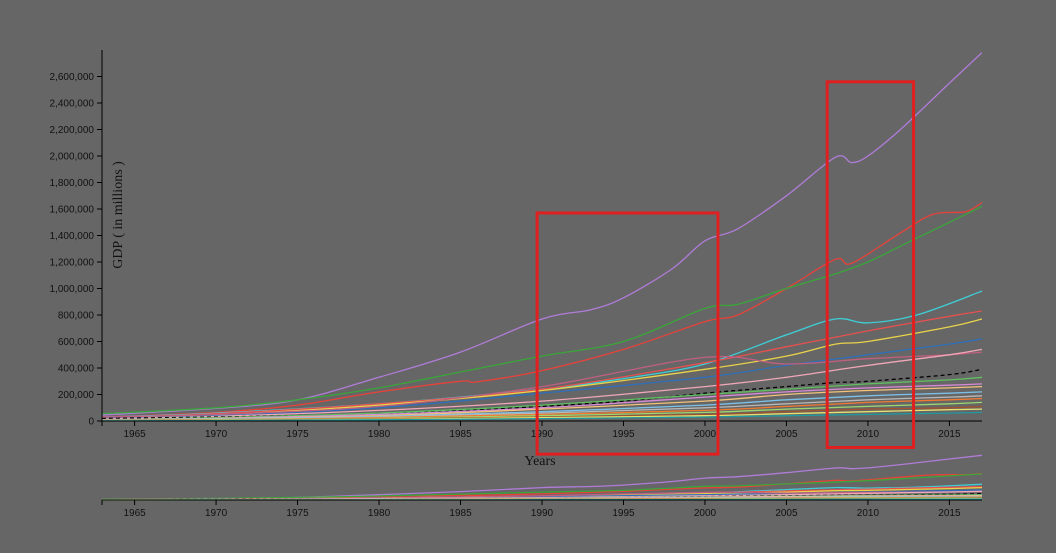  Describe the element at coordinates (72, 236) in the screenshot. I see `y-tick-label: 1,400,000` at that location.